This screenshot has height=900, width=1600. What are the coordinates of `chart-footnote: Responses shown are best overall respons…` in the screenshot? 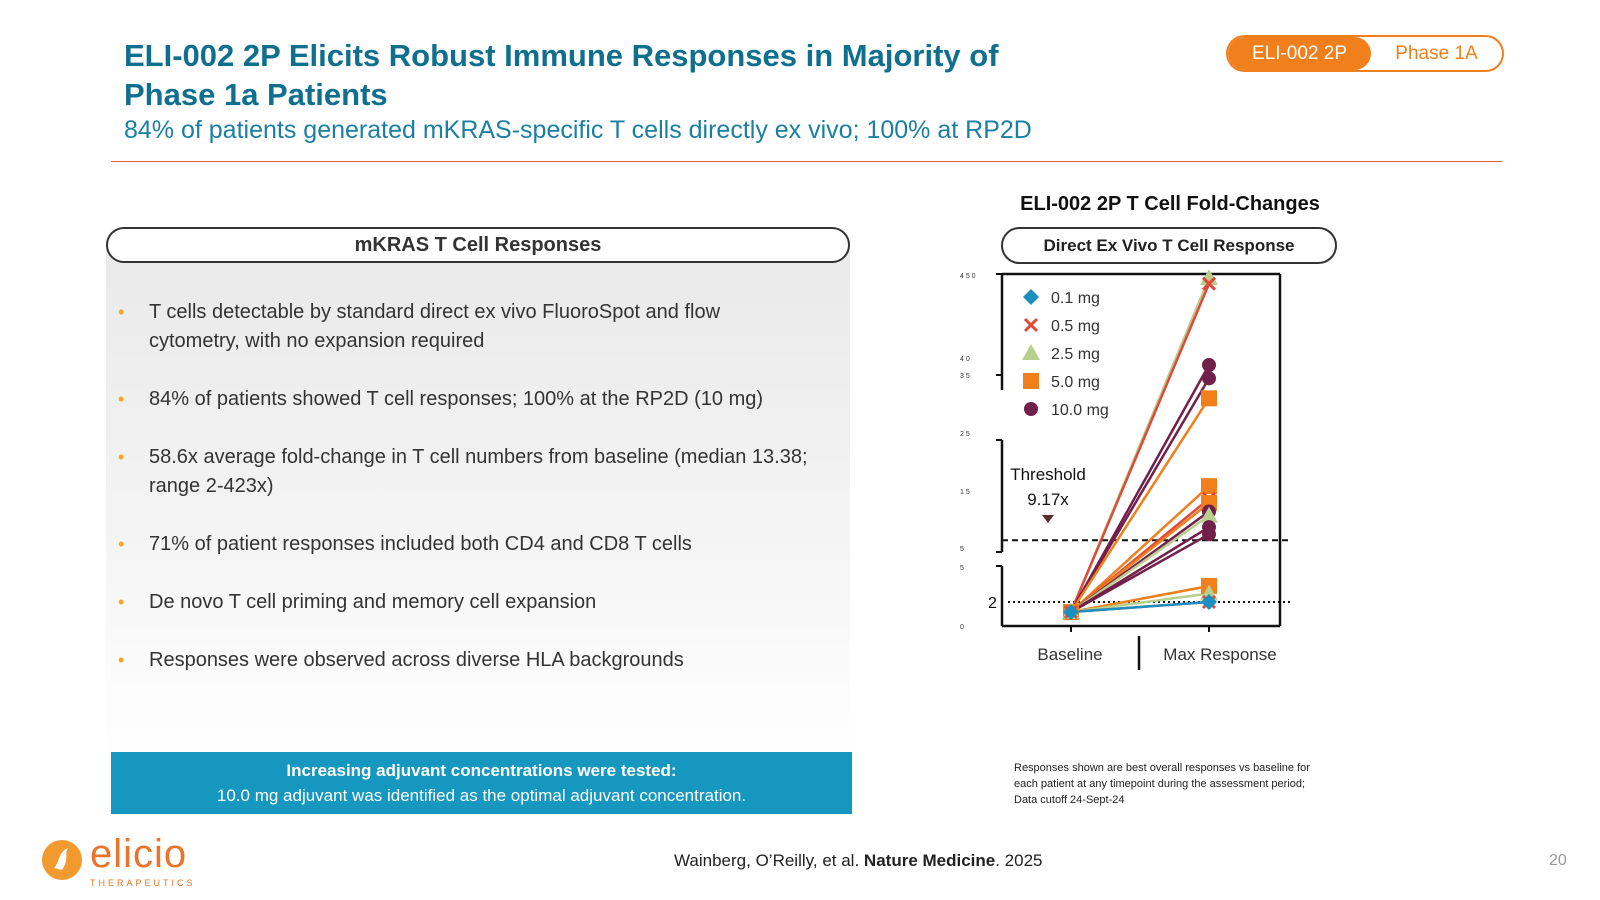 It's located at (1162, 784).